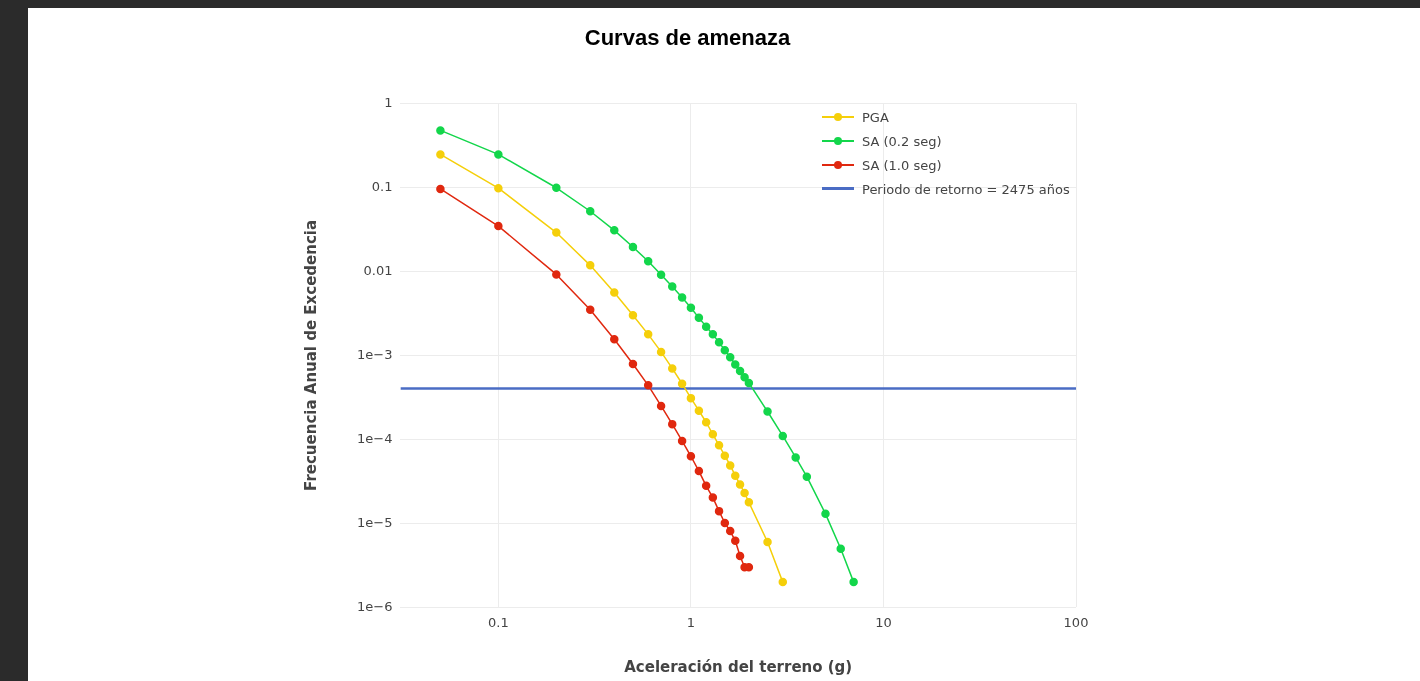 The height and width of the screenshot is (681, 1420). Describe the element at coordinates (687, 38) in the screenshot. I see `chart-title: Curvas de amenaza` at that location.